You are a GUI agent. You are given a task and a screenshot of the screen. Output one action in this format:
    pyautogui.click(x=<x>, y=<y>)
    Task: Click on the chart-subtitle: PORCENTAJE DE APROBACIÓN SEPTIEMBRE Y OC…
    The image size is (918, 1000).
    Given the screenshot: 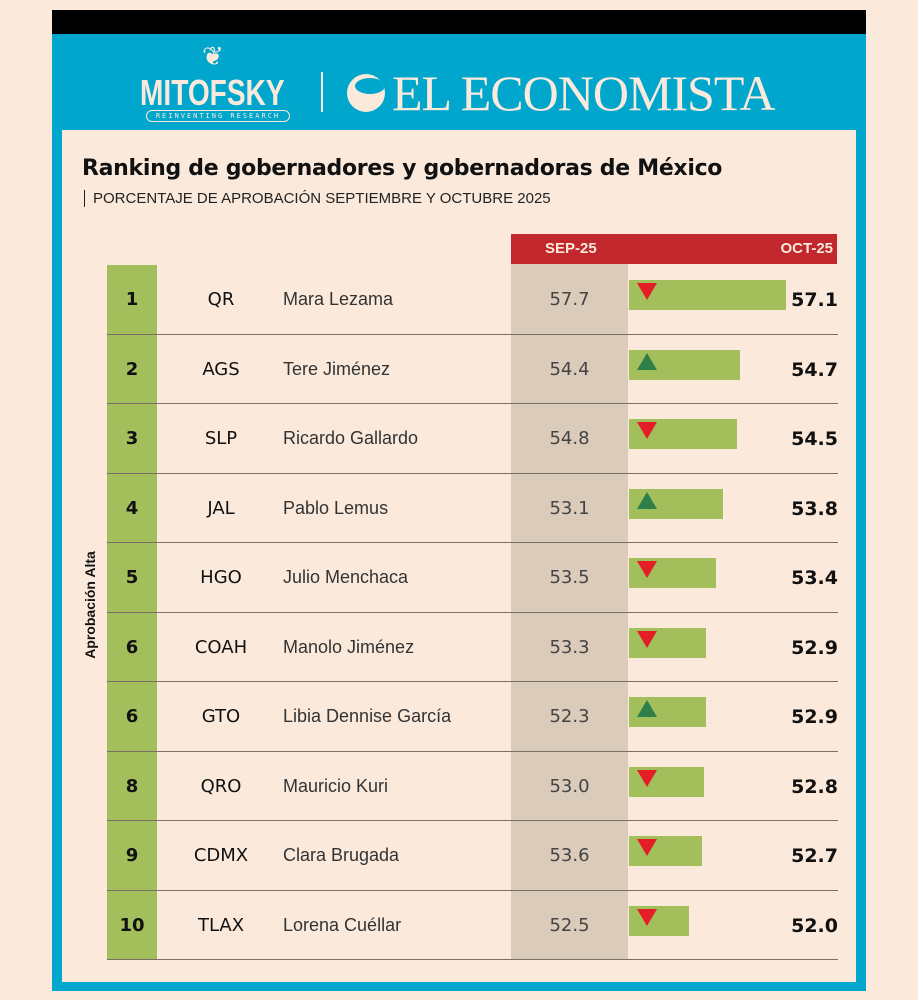 What is the action you would take?
    pyautogui.click(x=317, y=198)
    